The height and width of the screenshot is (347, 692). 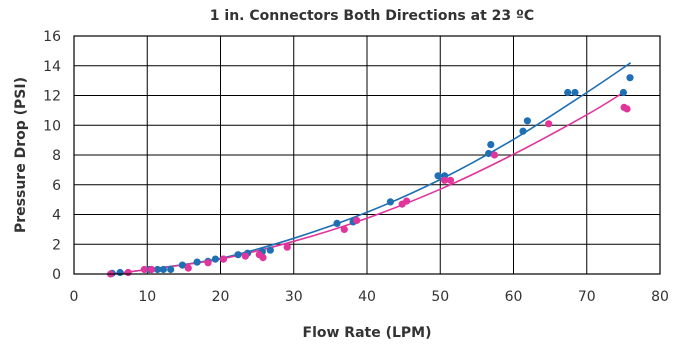 I want to click on y-tick-label: 8, so click(x=56, y=156).